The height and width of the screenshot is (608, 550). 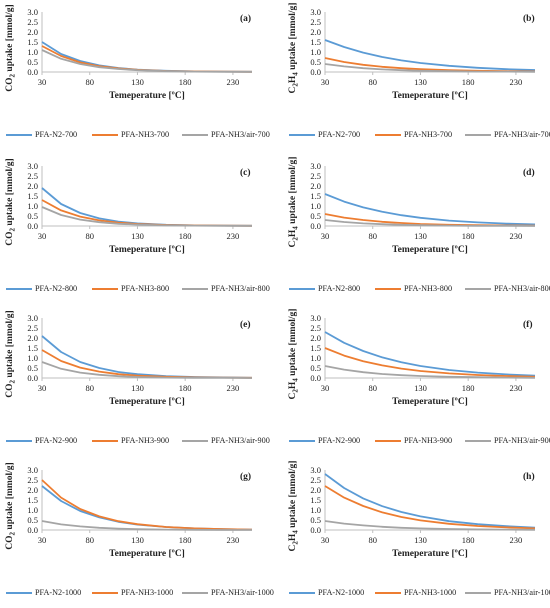 I want to click on legend-item: PFA-NH3-900, so click(x=413, y=440).